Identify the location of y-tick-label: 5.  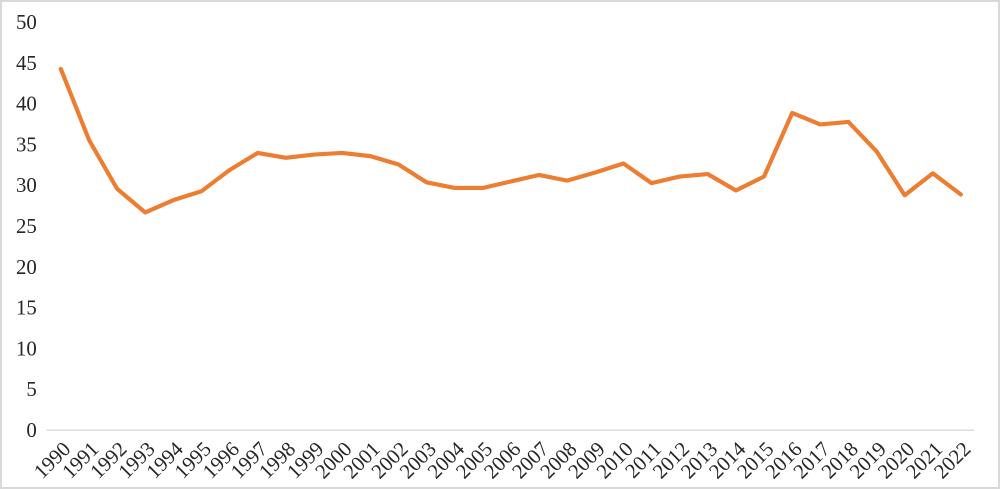
(31, 389).